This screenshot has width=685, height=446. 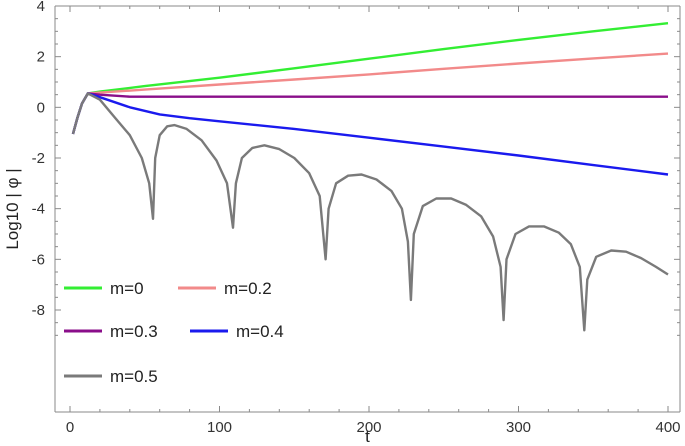 I want to click on y-tick-label: -2, so click(x=38, y=158).